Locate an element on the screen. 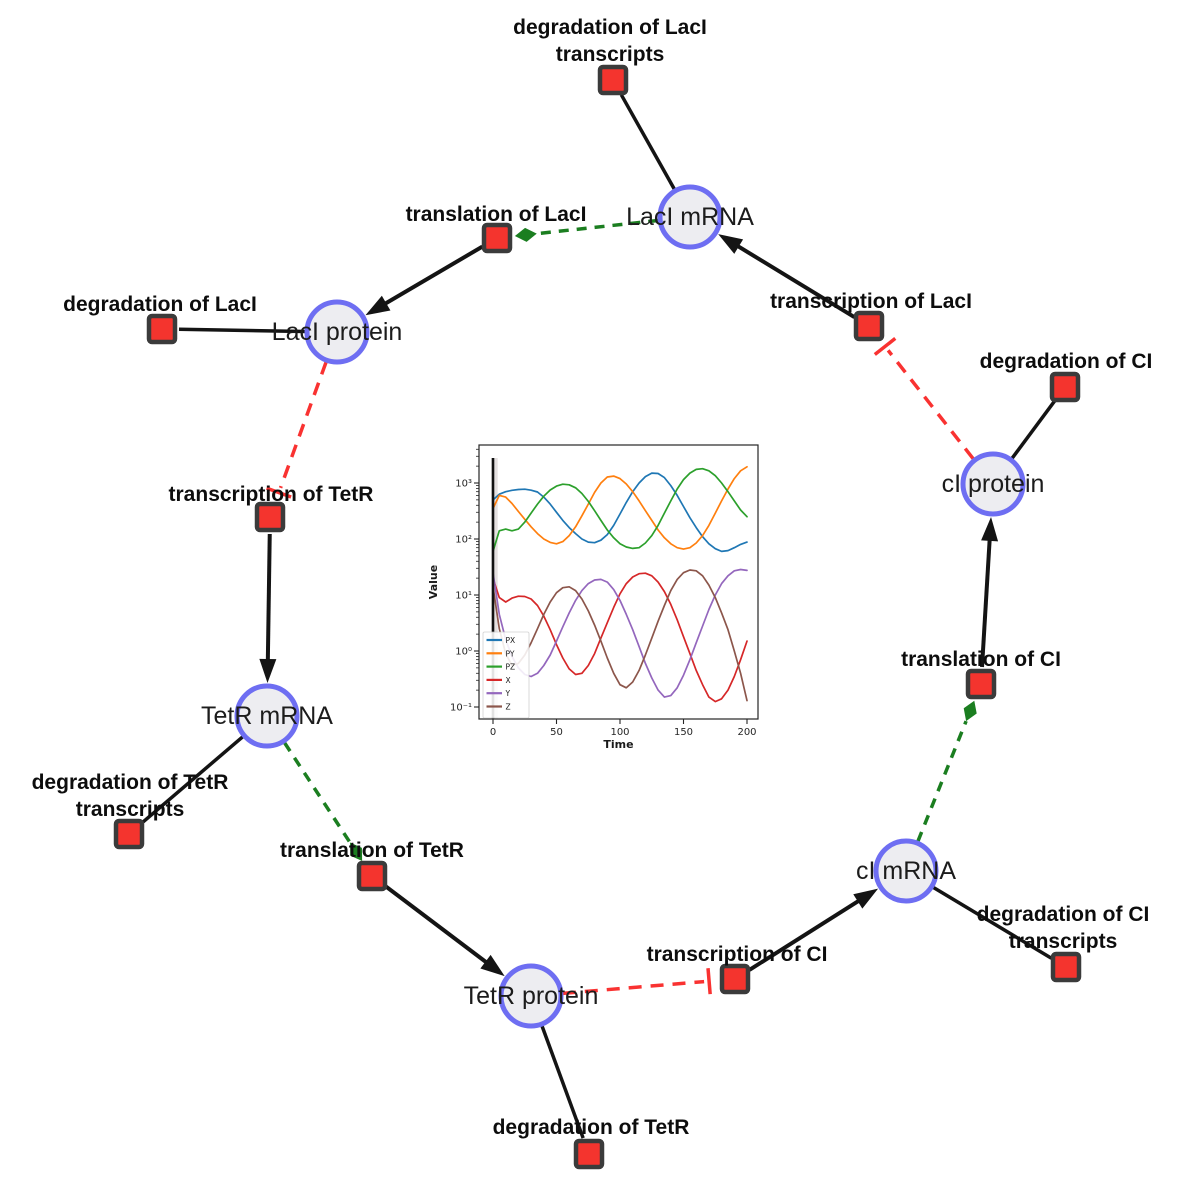 The height and width of the screenshot is (1200, 1189). edge-ci-protein-transcription-laci is located at coordinates (924, 398).